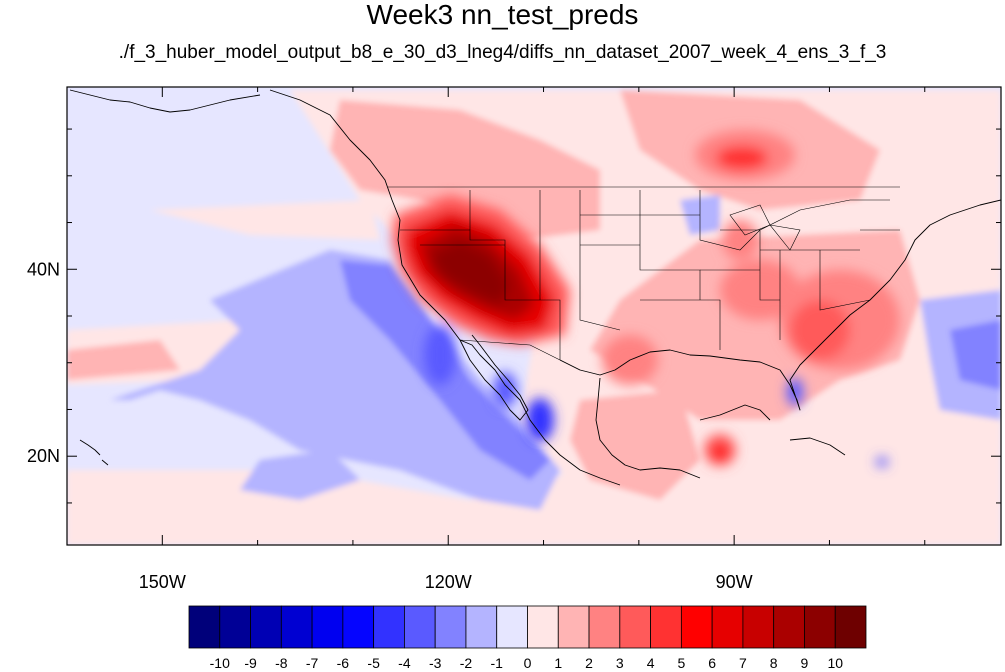  I want to click on colorbar-label: 3, so click(620, 663).